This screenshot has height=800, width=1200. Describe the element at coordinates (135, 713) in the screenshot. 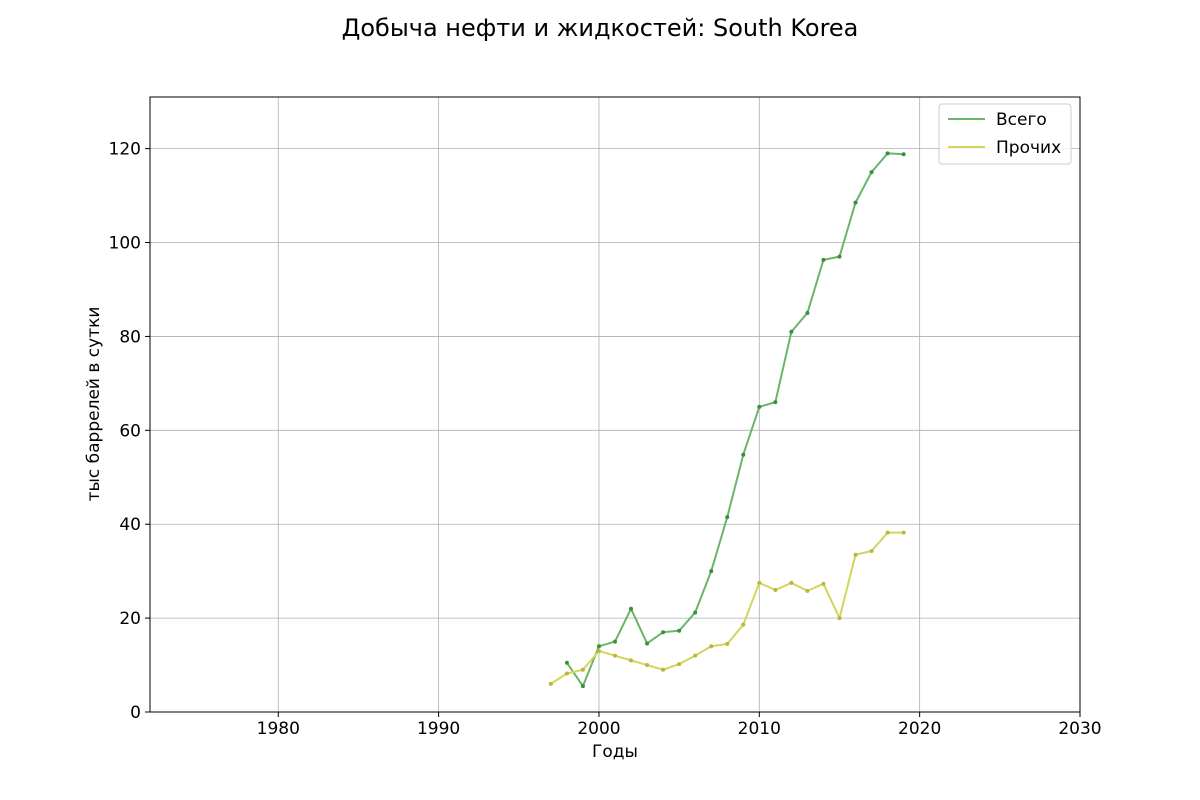

I see `y-tick-label: 0` at that location.